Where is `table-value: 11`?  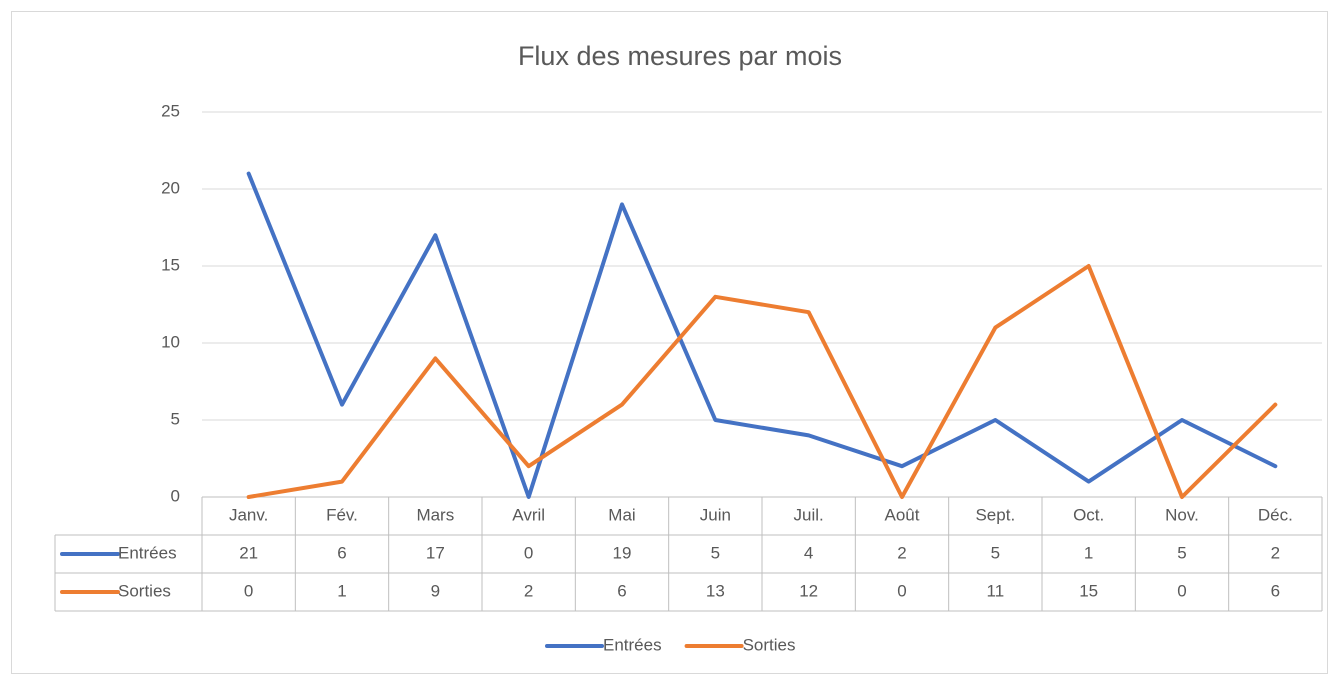
table-value: 11 is located at coordinates (996, 590).